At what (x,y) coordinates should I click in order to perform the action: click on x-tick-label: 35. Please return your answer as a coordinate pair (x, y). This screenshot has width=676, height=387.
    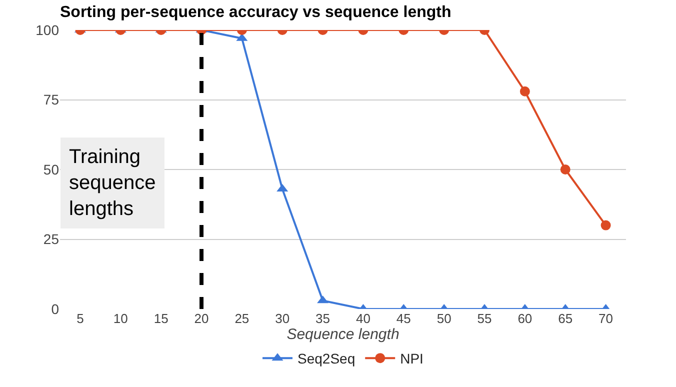
    Looking at the image, I should click on (323, 318).